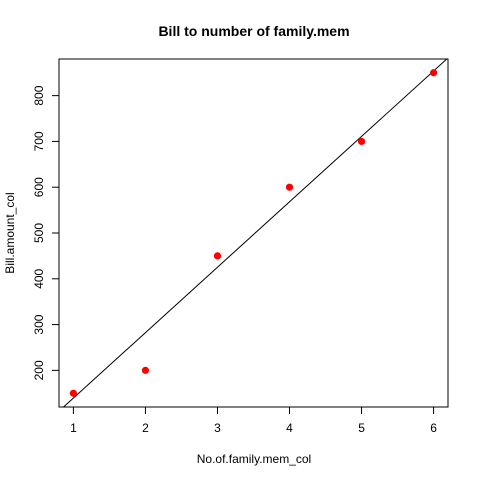 This screenshot has height=480, width=480. Describe the element at coordinates (39, 95) in the screenshot. I see `y-tick-label: 800` at that location.